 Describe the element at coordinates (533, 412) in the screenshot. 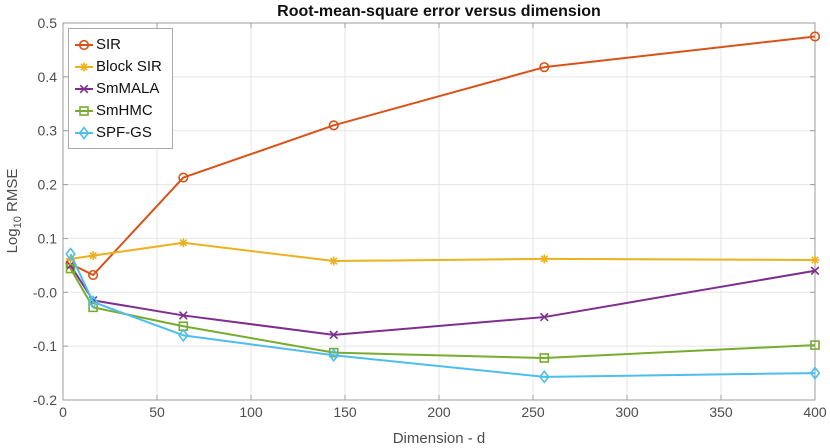

I see `x-tick-label: 250` at that location.